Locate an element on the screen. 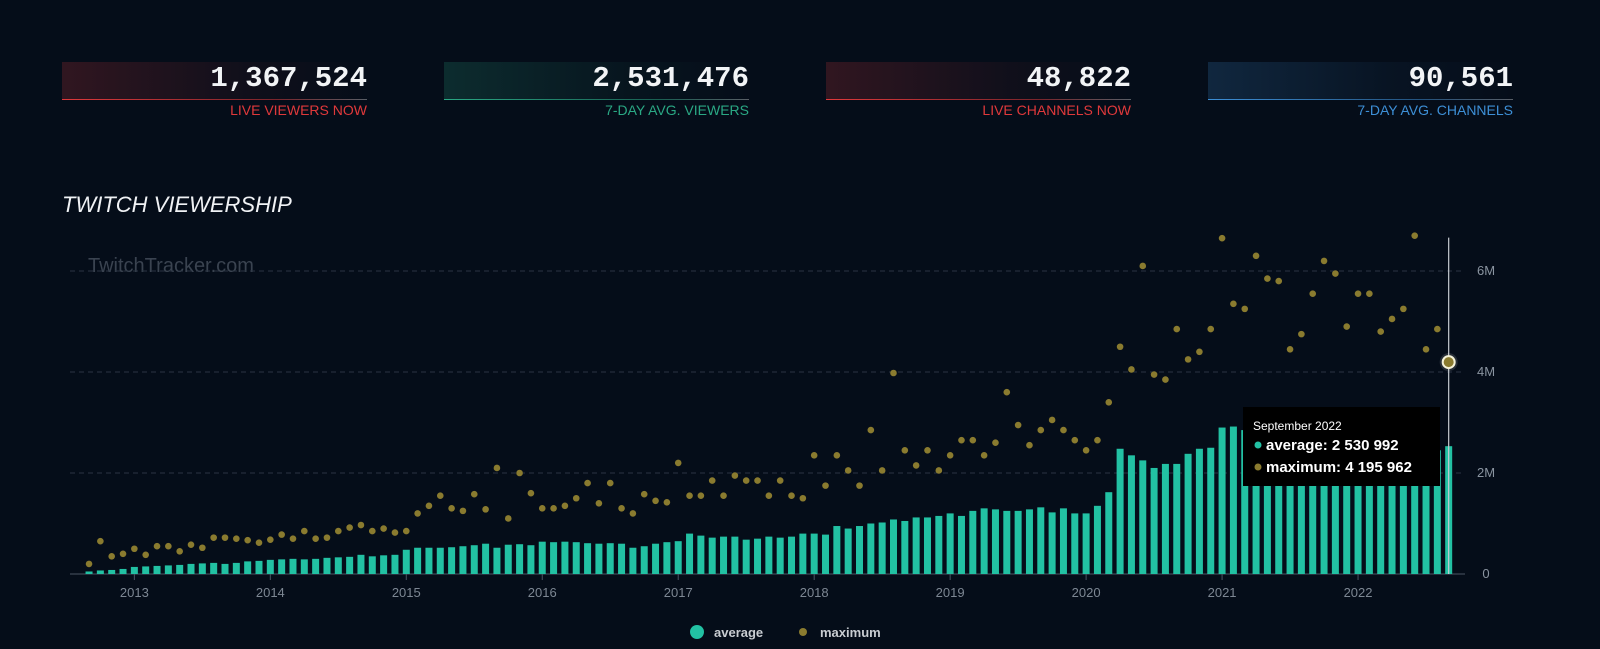  stat-card: 48,822 LIVE CHANNELS NOW is located at coordinates (978, 90).